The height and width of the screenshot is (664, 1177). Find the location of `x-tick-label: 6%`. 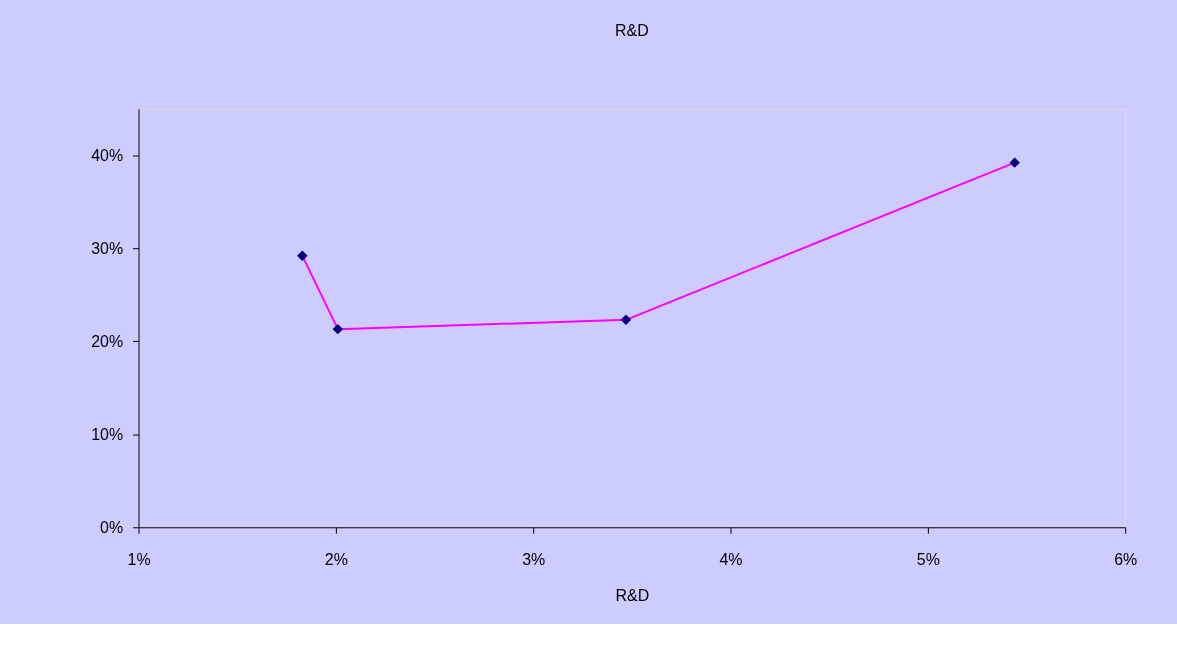

x-tick-label: 6% is located at coordinates (1126, 559).